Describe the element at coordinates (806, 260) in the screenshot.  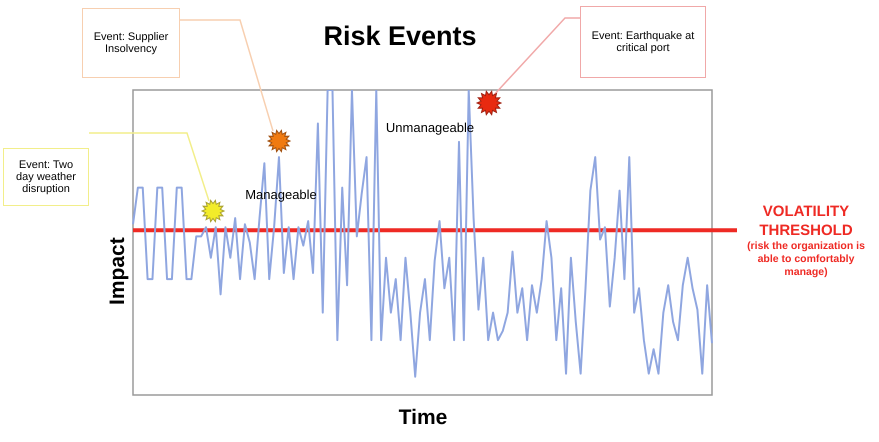
I see `text: (risk the organization is able to comfortably manage)` at that location.